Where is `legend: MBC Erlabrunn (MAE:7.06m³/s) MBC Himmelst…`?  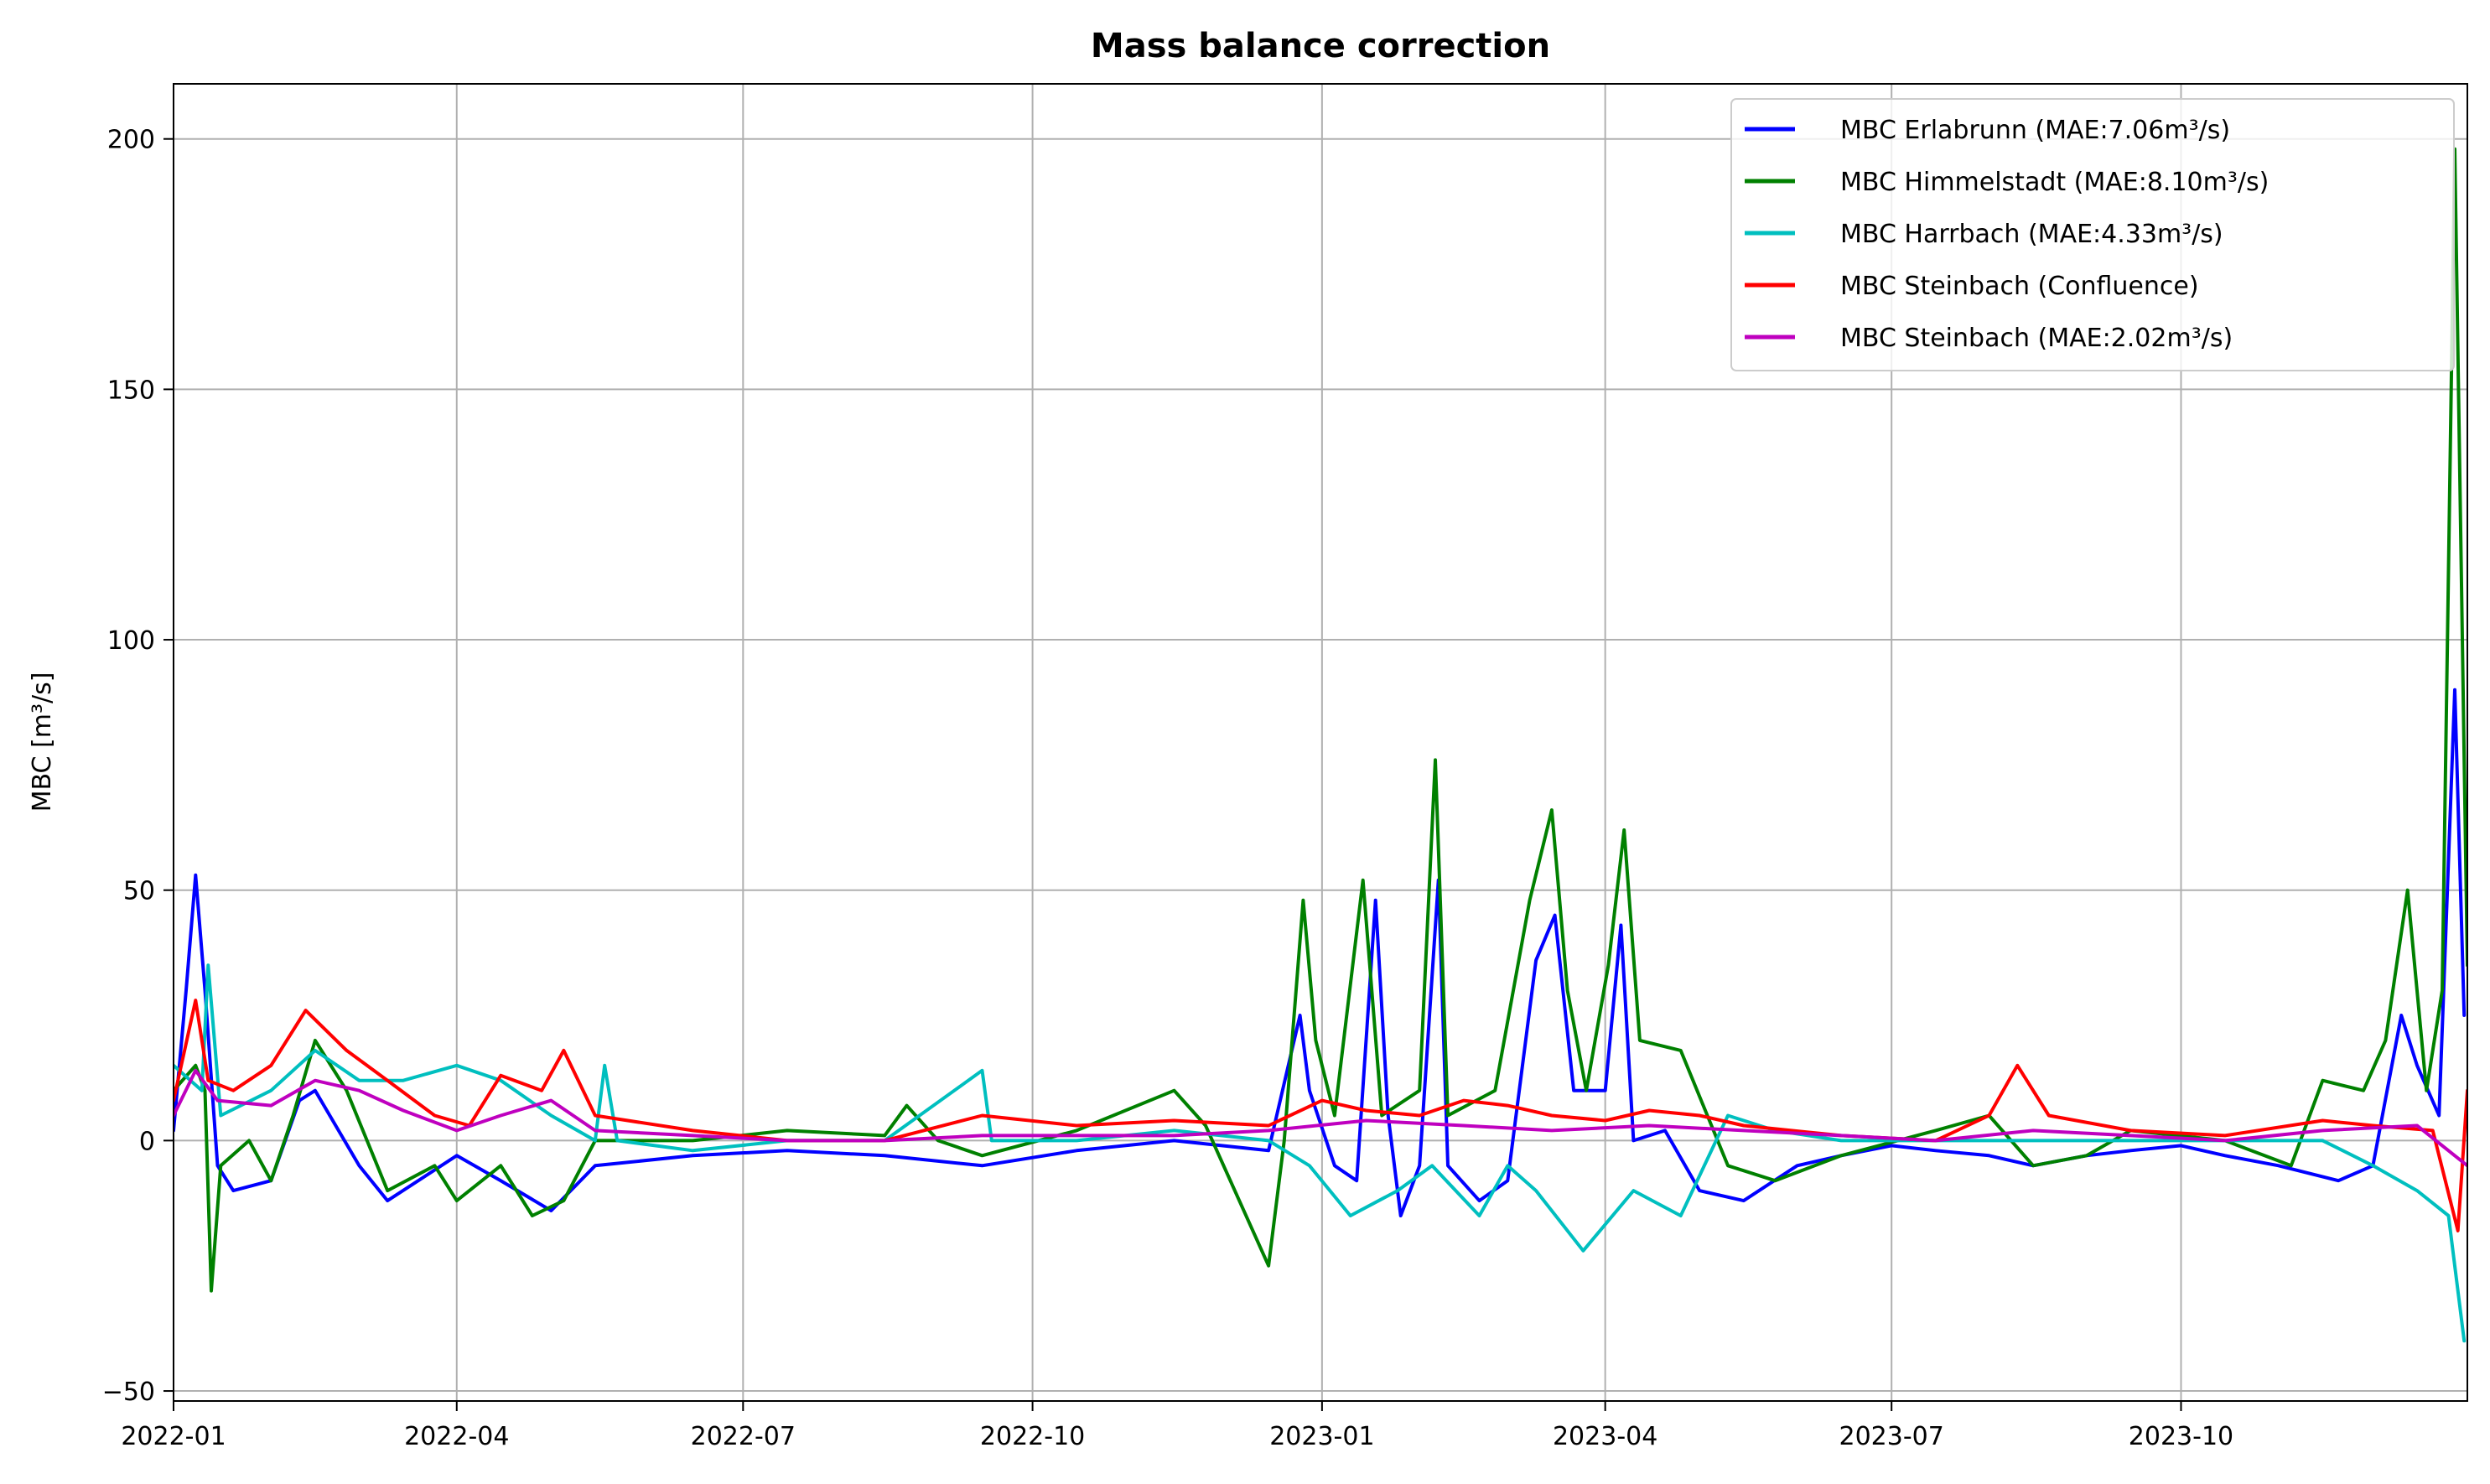
legend: MBC Erlabrunn (MAE:7.06m³/s) MBC Himmelst… is located at coordinates (2092, 234).